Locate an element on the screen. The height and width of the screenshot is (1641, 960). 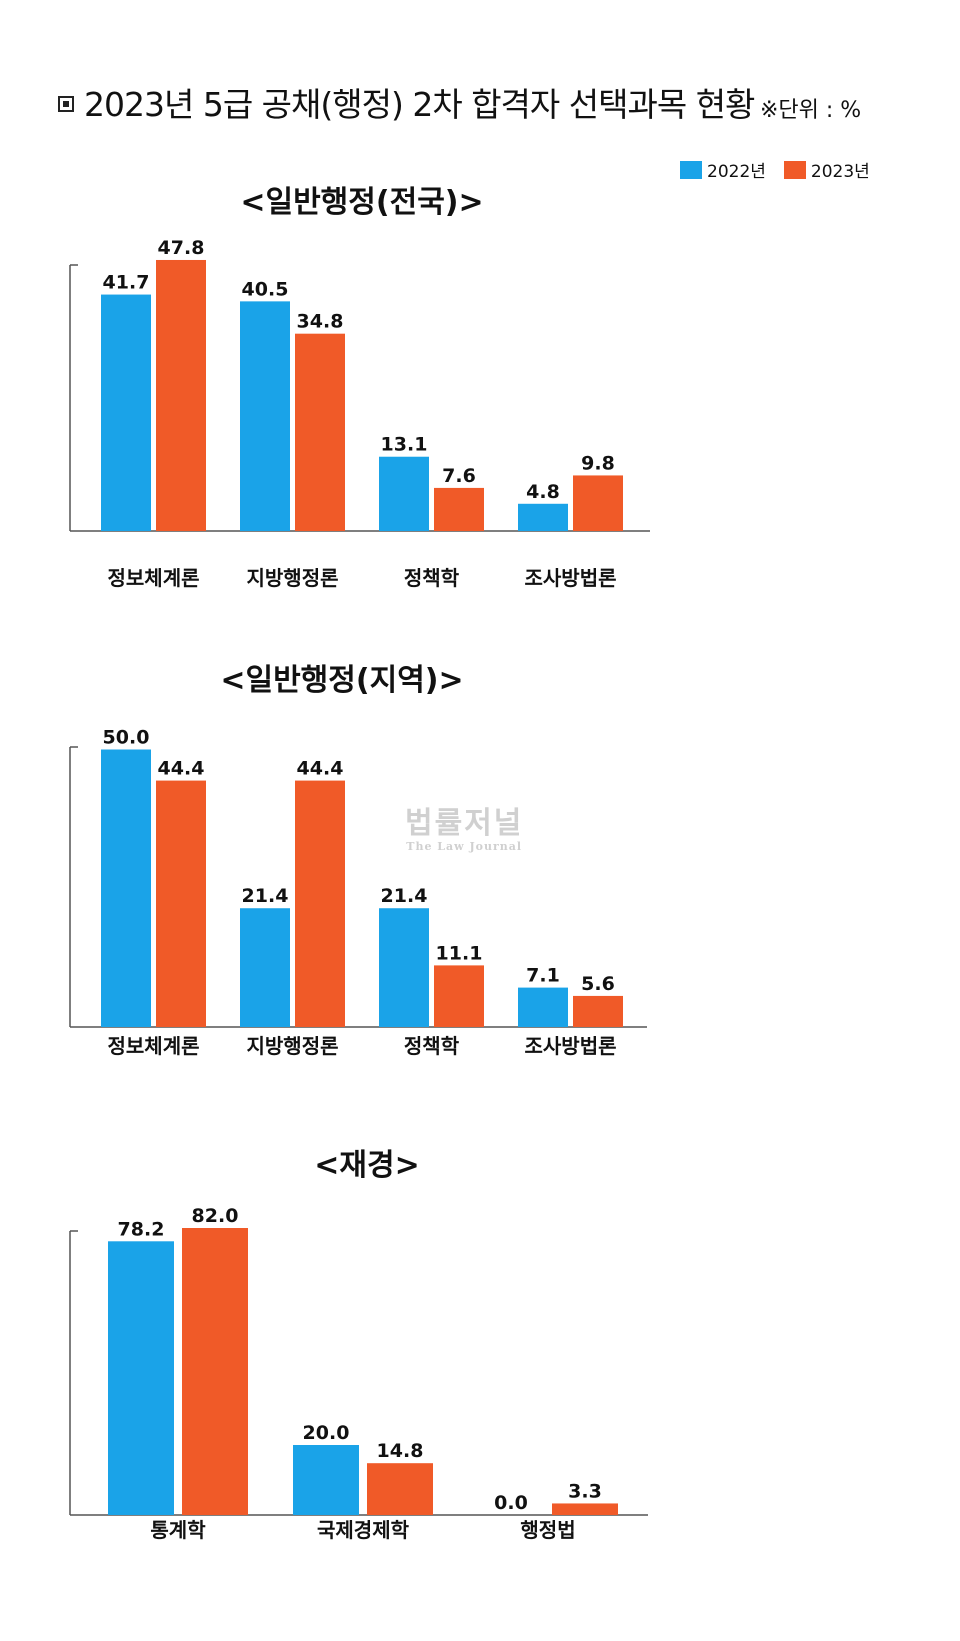
legend-item-2023: 2023년 is located at coordinates (826, 169).